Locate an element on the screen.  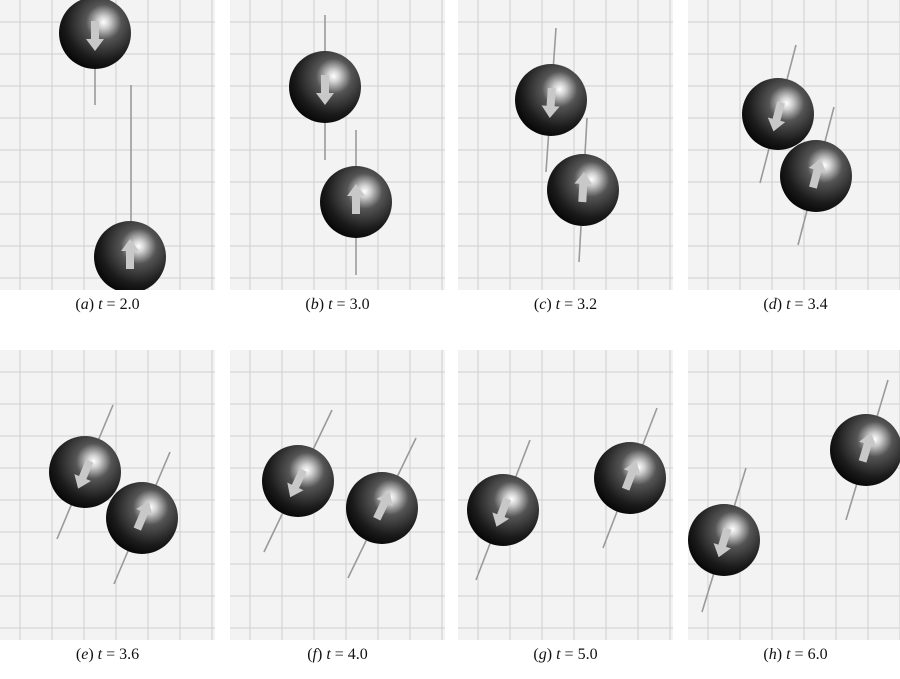
caption-time-value: 3.4 is located at coordinates (817, 304).